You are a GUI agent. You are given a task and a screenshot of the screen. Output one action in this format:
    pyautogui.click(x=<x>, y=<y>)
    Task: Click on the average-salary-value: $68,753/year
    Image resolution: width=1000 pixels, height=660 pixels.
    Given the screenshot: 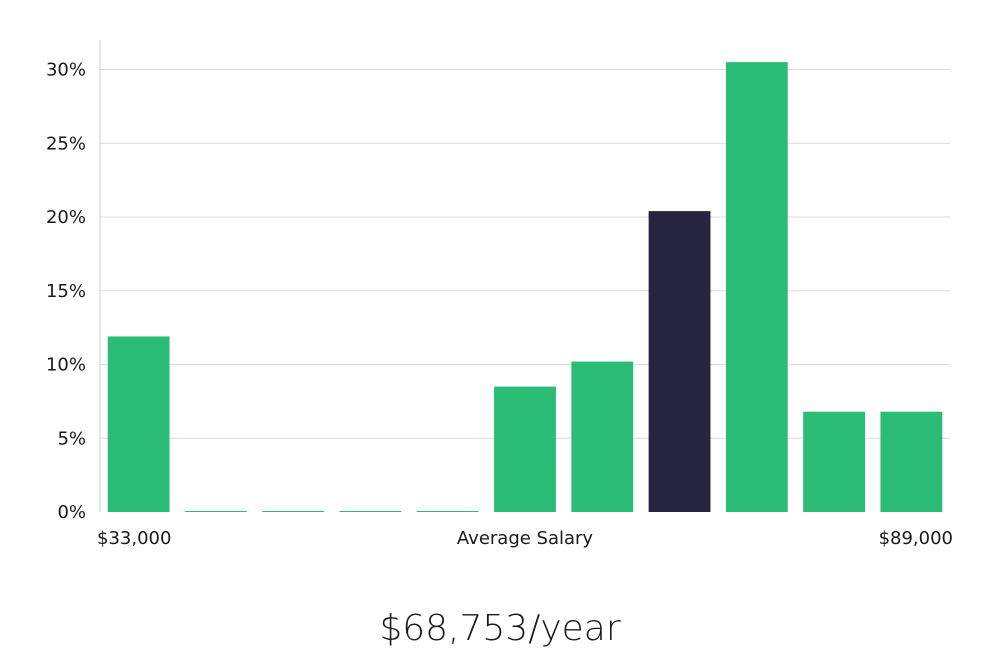 What is the action you would take?
    pyautogui.click(x=500, y=628)
    